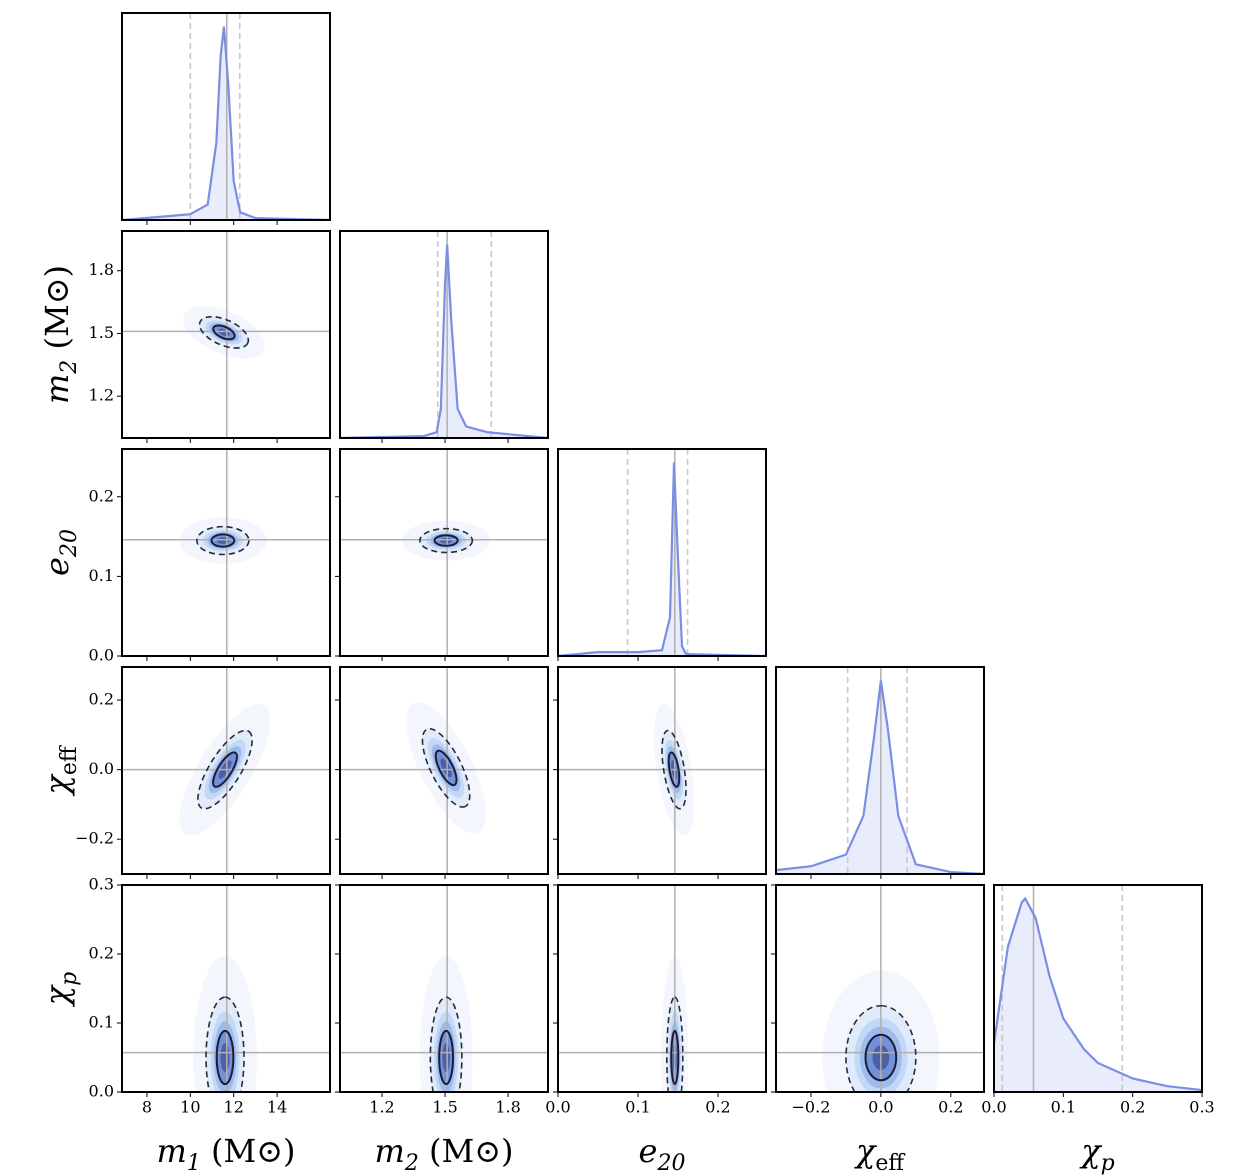 This screenshot has width=1244, height=1175. I want to click on panel: 0.0 0.1 0.2 0.3 8 10 12 14, so click(210, 996).